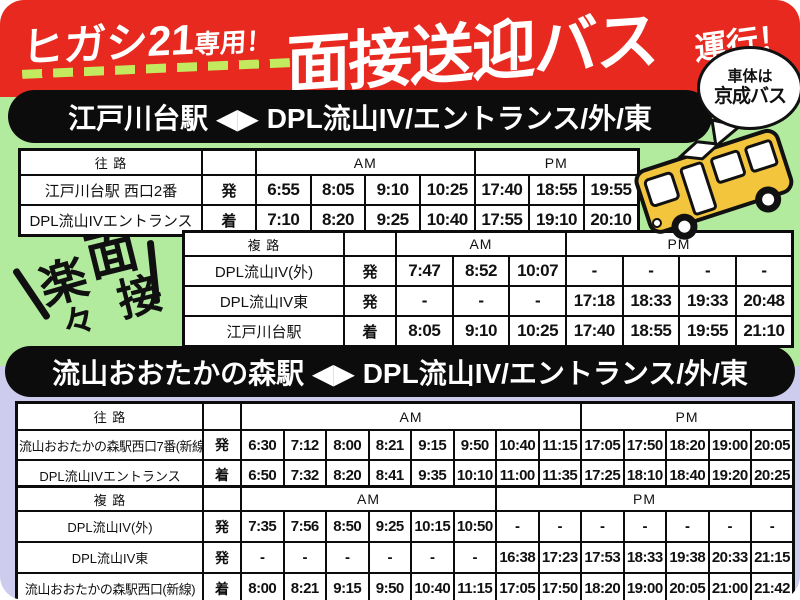 Image resolution: width=800 pixels, height=600 pixels. I want to click on time-cell: 8:21, so click(304, 586).